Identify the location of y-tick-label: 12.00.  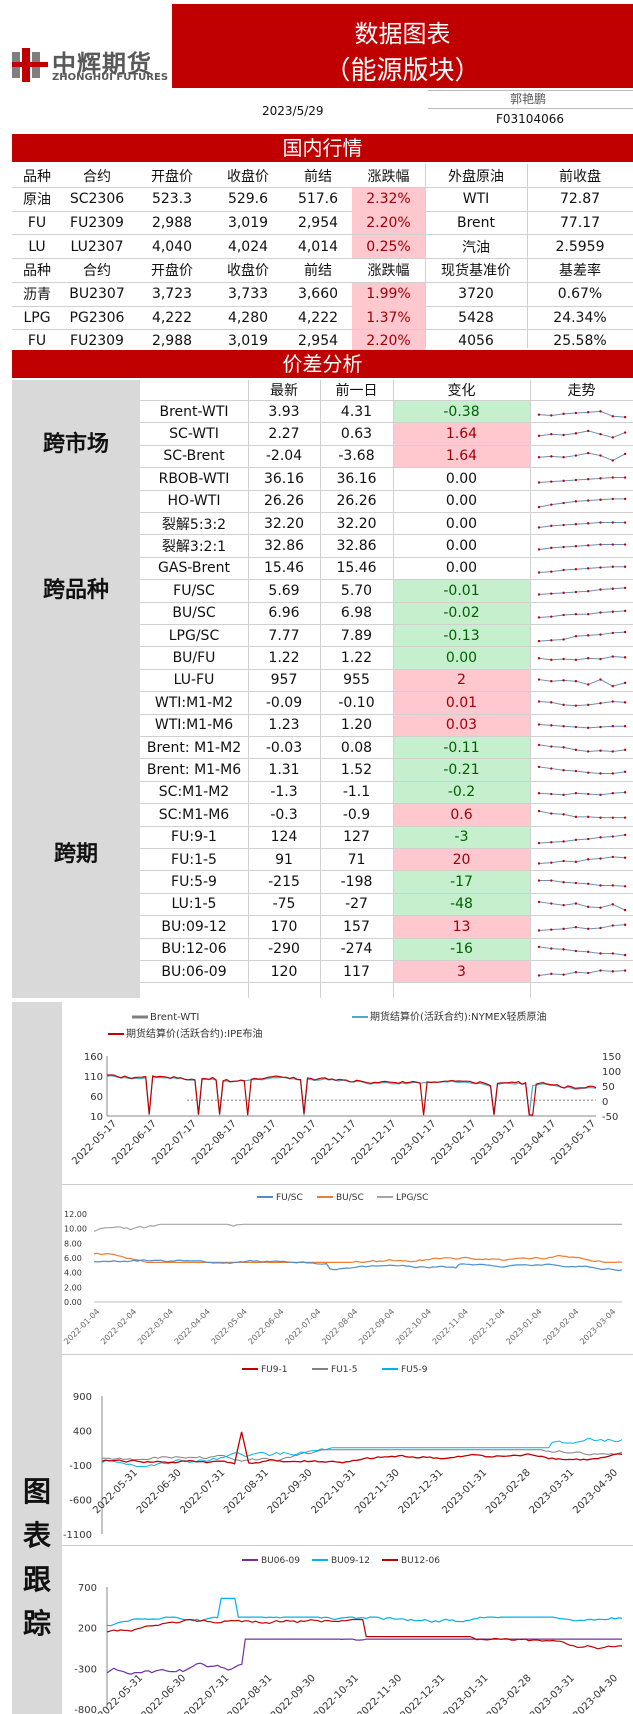
(75, 1214).